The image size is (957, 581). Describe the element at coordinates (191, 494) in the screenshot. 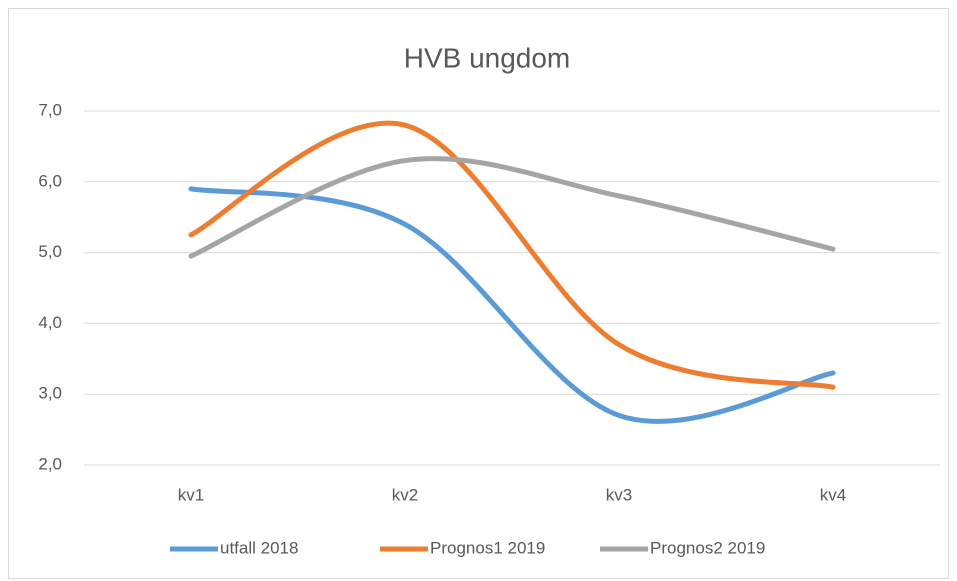

I see `x-tick-label: kv1` at that location.